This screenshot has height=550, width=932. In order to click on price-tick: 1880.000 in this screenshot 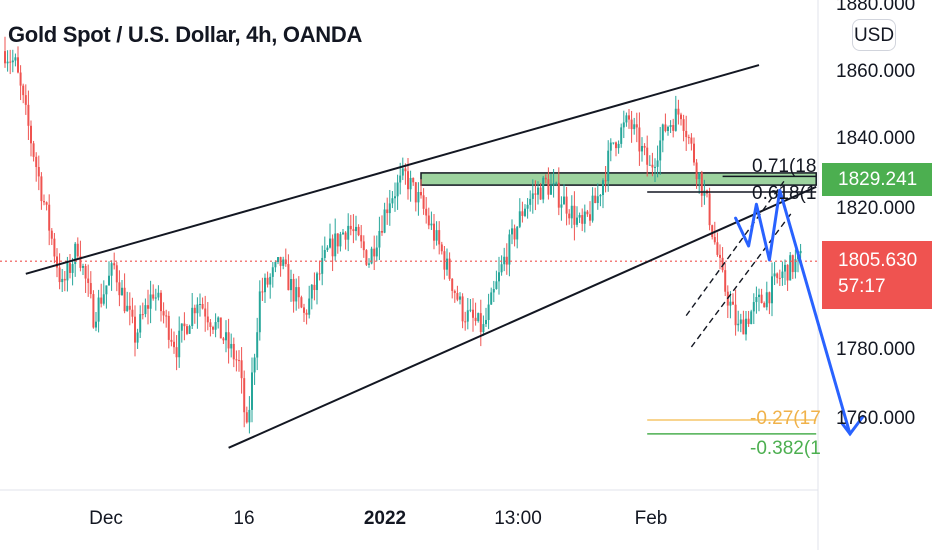, I will do `click(876, 7)`.